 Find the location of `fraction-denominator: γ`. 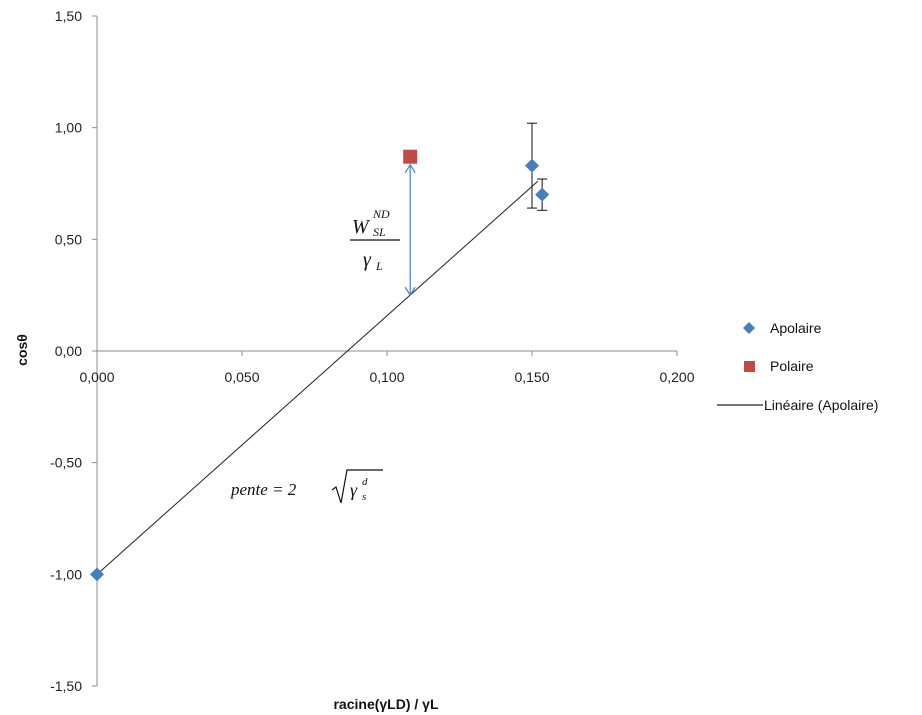

fraction-denominator: γ is located at coordinates (367, 260).